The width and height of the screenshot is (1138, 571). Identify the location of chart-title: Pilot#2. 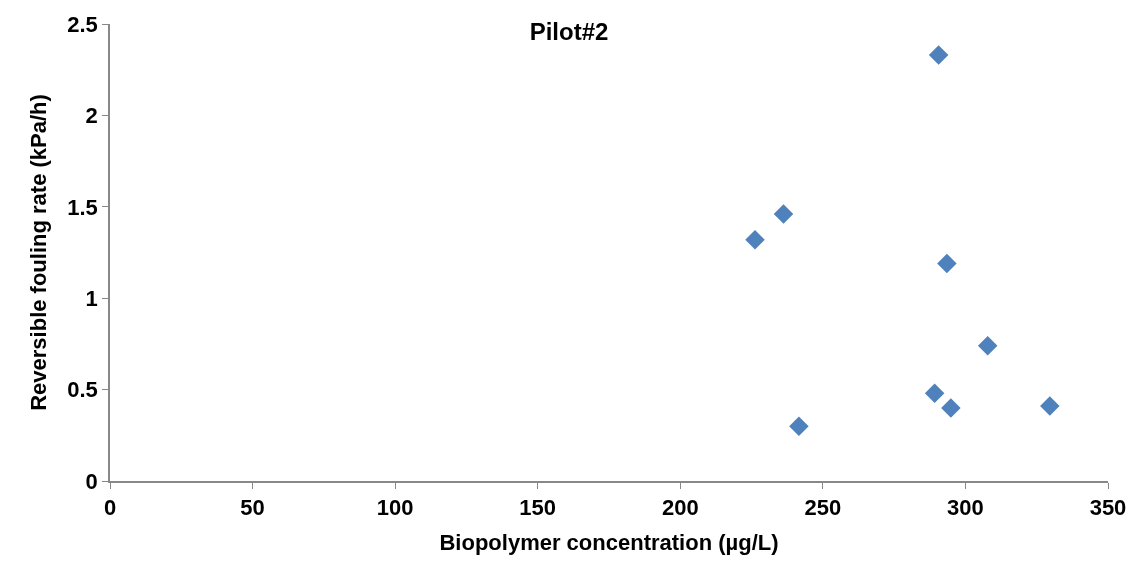
(569, 31).